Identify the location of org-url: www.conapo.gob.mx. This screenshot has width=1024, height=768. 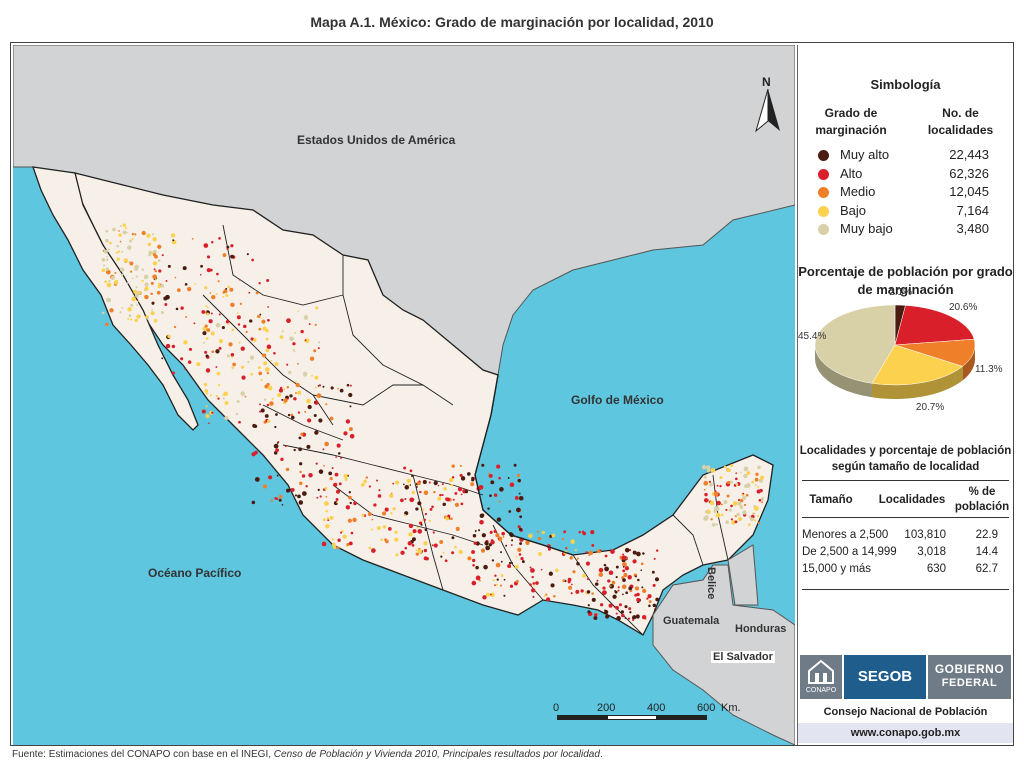
(905, 733).